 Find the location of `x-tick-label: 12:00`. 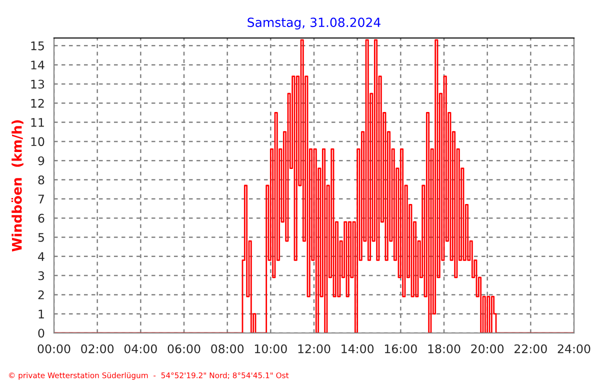

x-tick-label: 12:00 is located at coordinates (314, 349).